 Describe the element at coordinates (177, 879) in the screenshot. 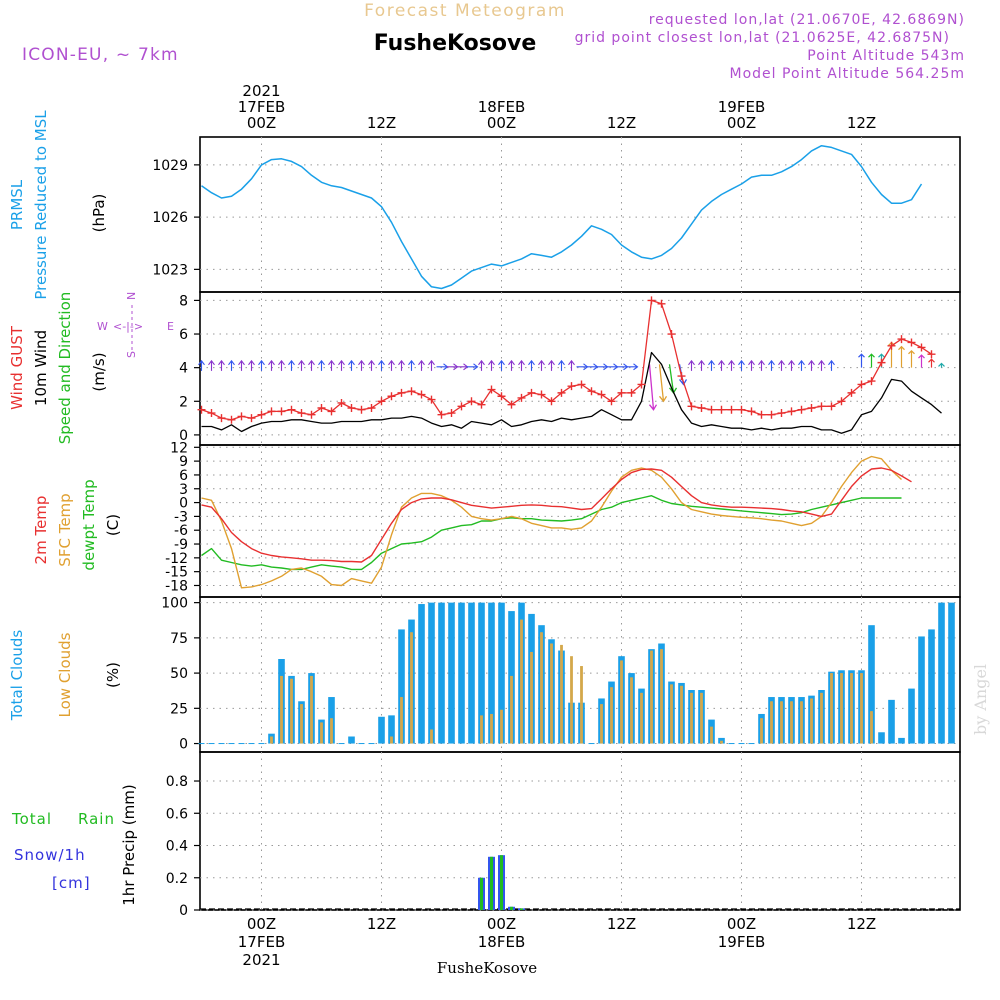

I see `y-tick-label: 0.2` at that location.